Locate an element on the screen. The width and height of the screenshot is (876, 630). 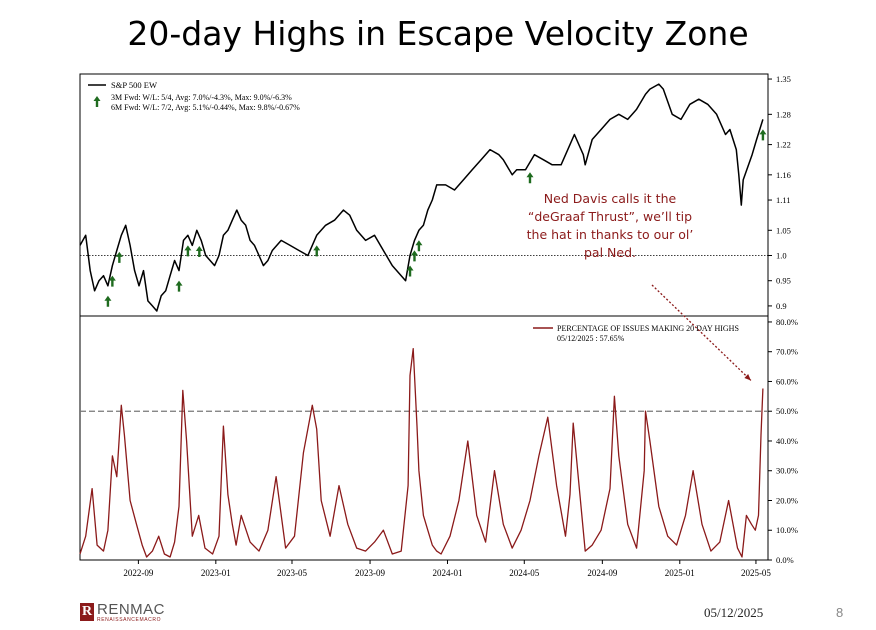
pct-y-tick-label: 70.0% is located at coordinates (787, 352).